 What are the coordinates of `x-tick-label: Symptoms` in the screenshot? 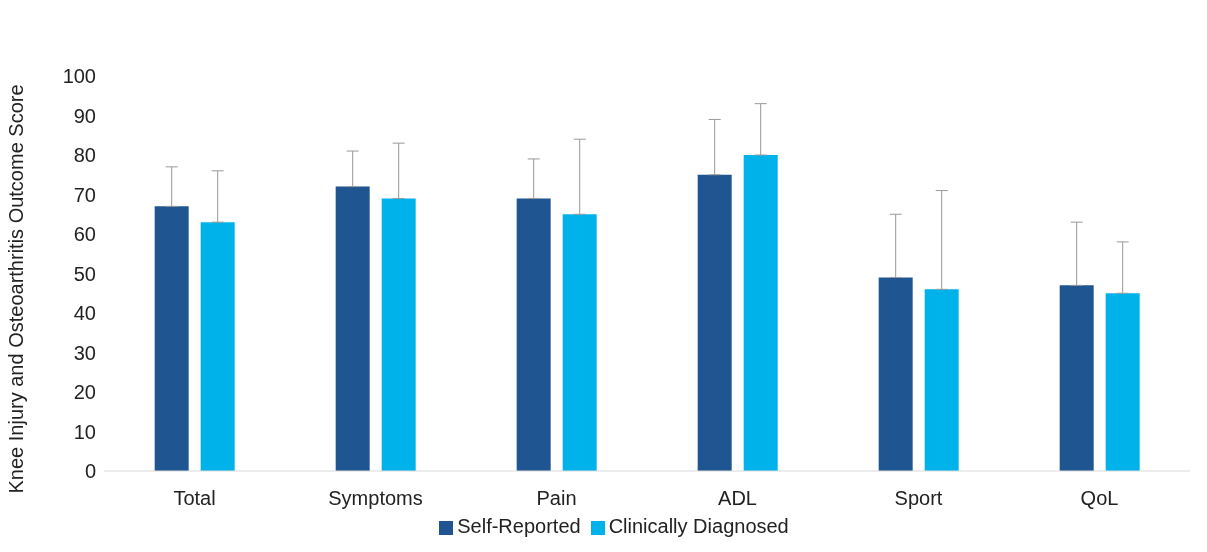 It's located at (375, 498).